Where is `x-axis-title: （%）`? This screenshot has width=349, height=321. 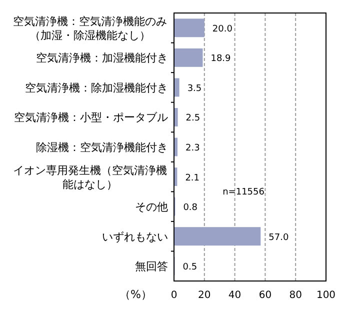
x-axis-title: （%） is located at coordinates (136, 294).